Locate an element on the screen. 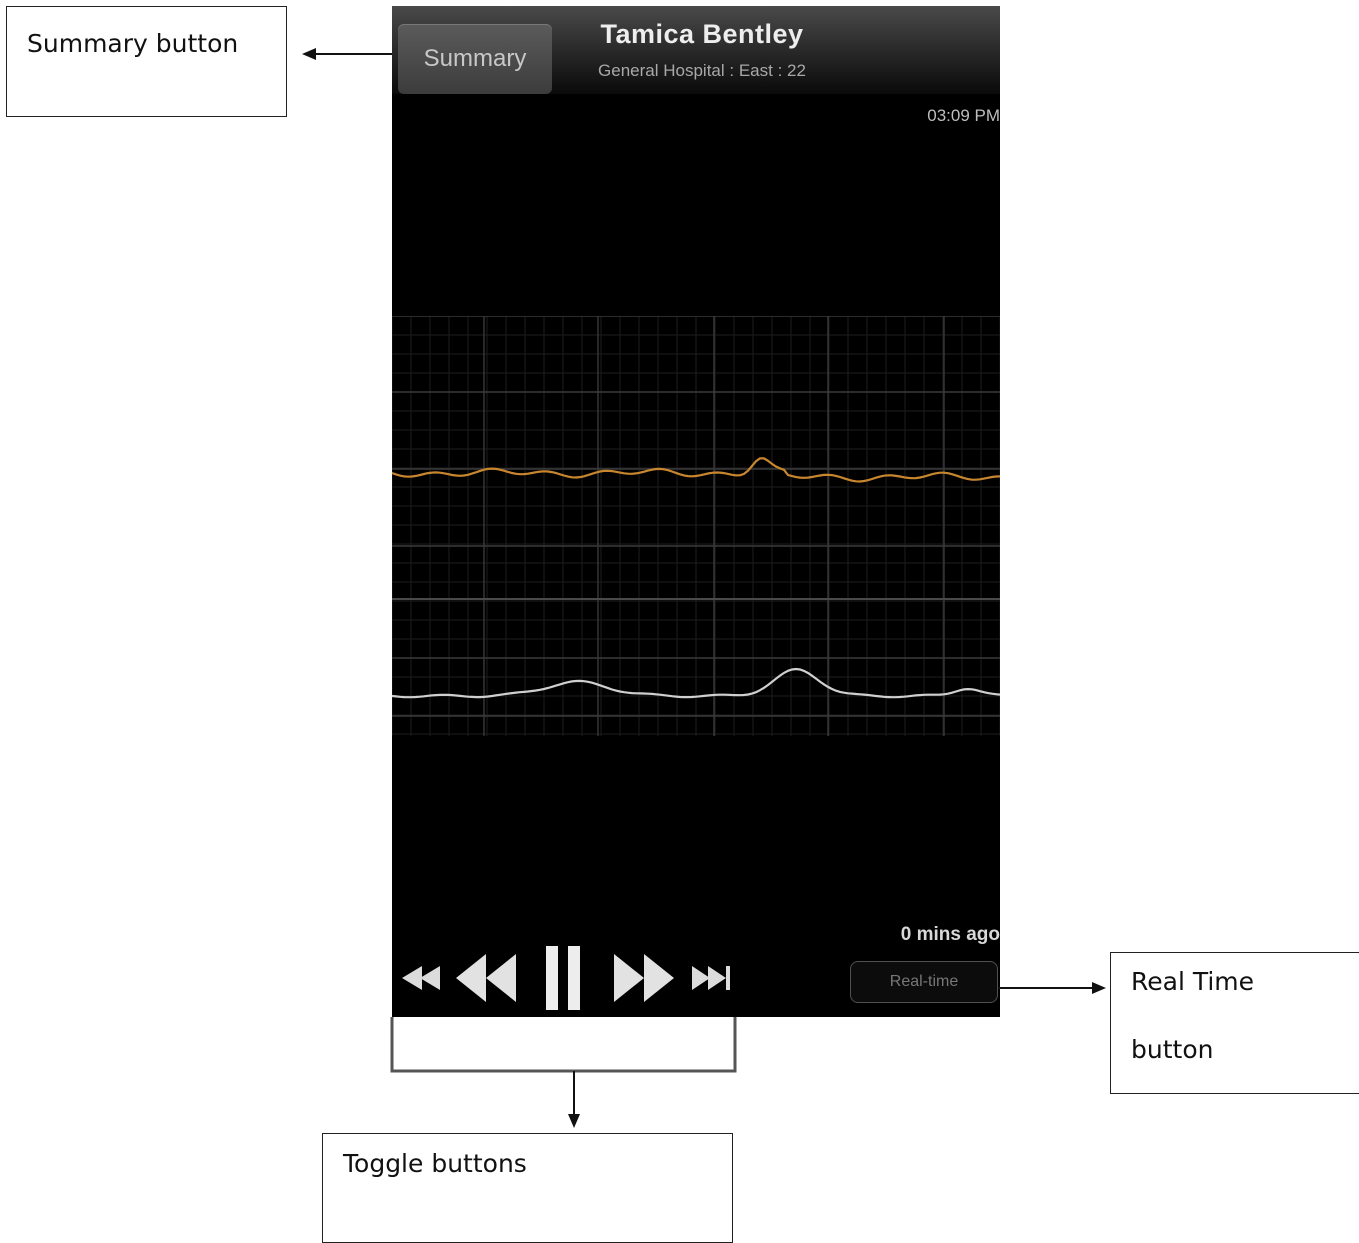 Image resolution: width=1359 pixels, height=1243 pixels. arrow-head-down is located at coordinates (574, 1121).